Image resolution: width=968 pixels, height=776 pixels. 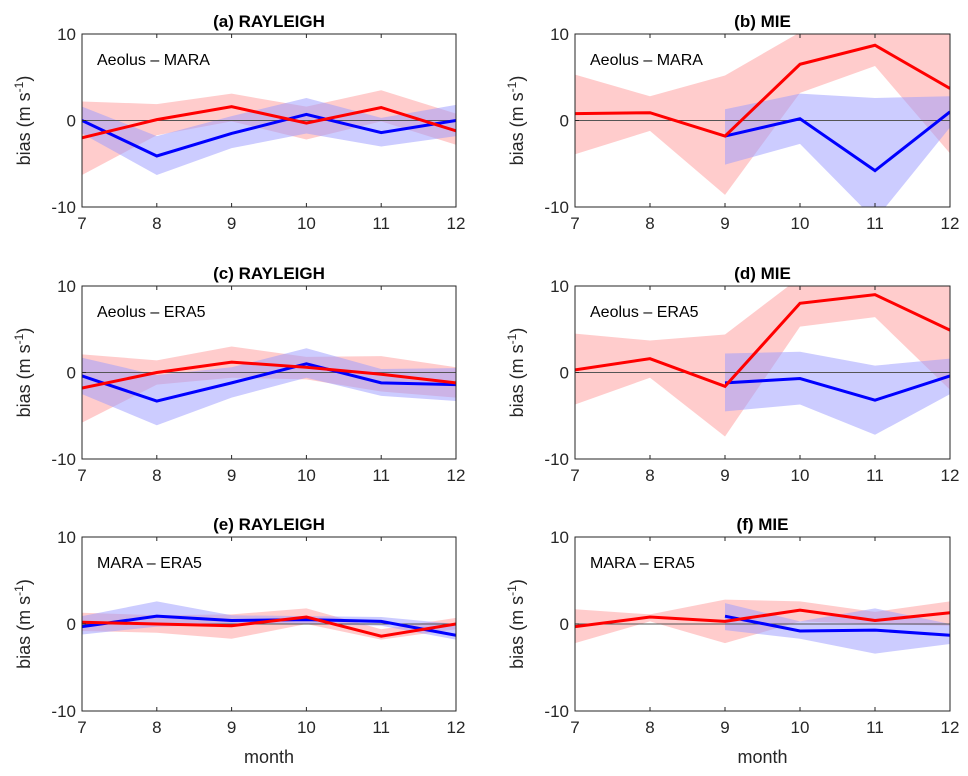 What do you see at coordinates (269, 21) in the screenshot?
I see `panel-title: (a) RAYLEIGH` at bounding box center [269, 21].